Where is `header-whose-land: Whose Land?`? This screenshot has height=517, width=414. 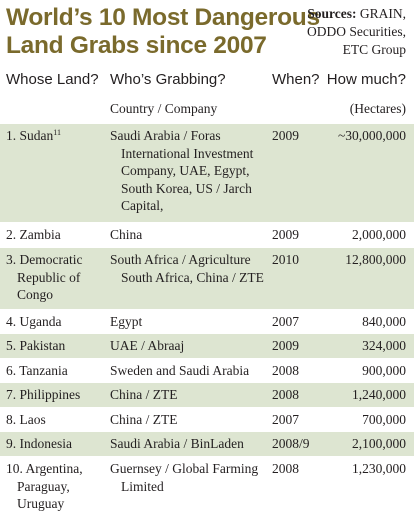
header-whose-land: Whose Land? is located at coordinates (52, 79).